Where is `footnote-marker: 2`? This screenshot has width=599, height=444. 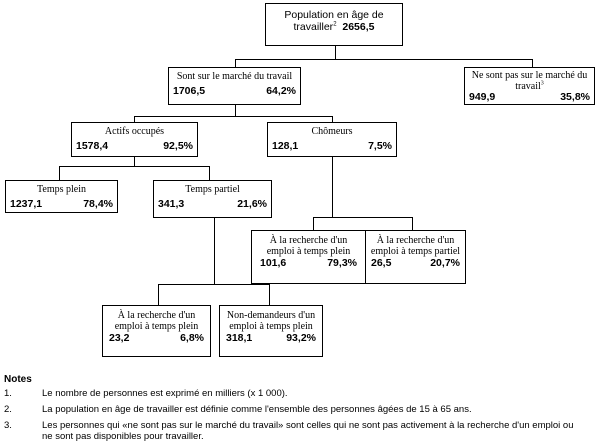
footnote-marker: 2 is located at coordinates (335, 24).